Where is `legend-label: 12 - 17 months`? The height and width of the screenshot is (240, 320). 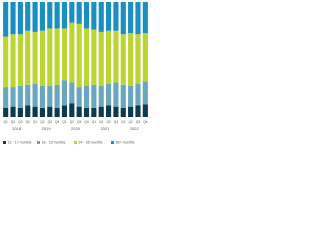 legend-label: 12 - 17 months is located at coordinates (20, 143).